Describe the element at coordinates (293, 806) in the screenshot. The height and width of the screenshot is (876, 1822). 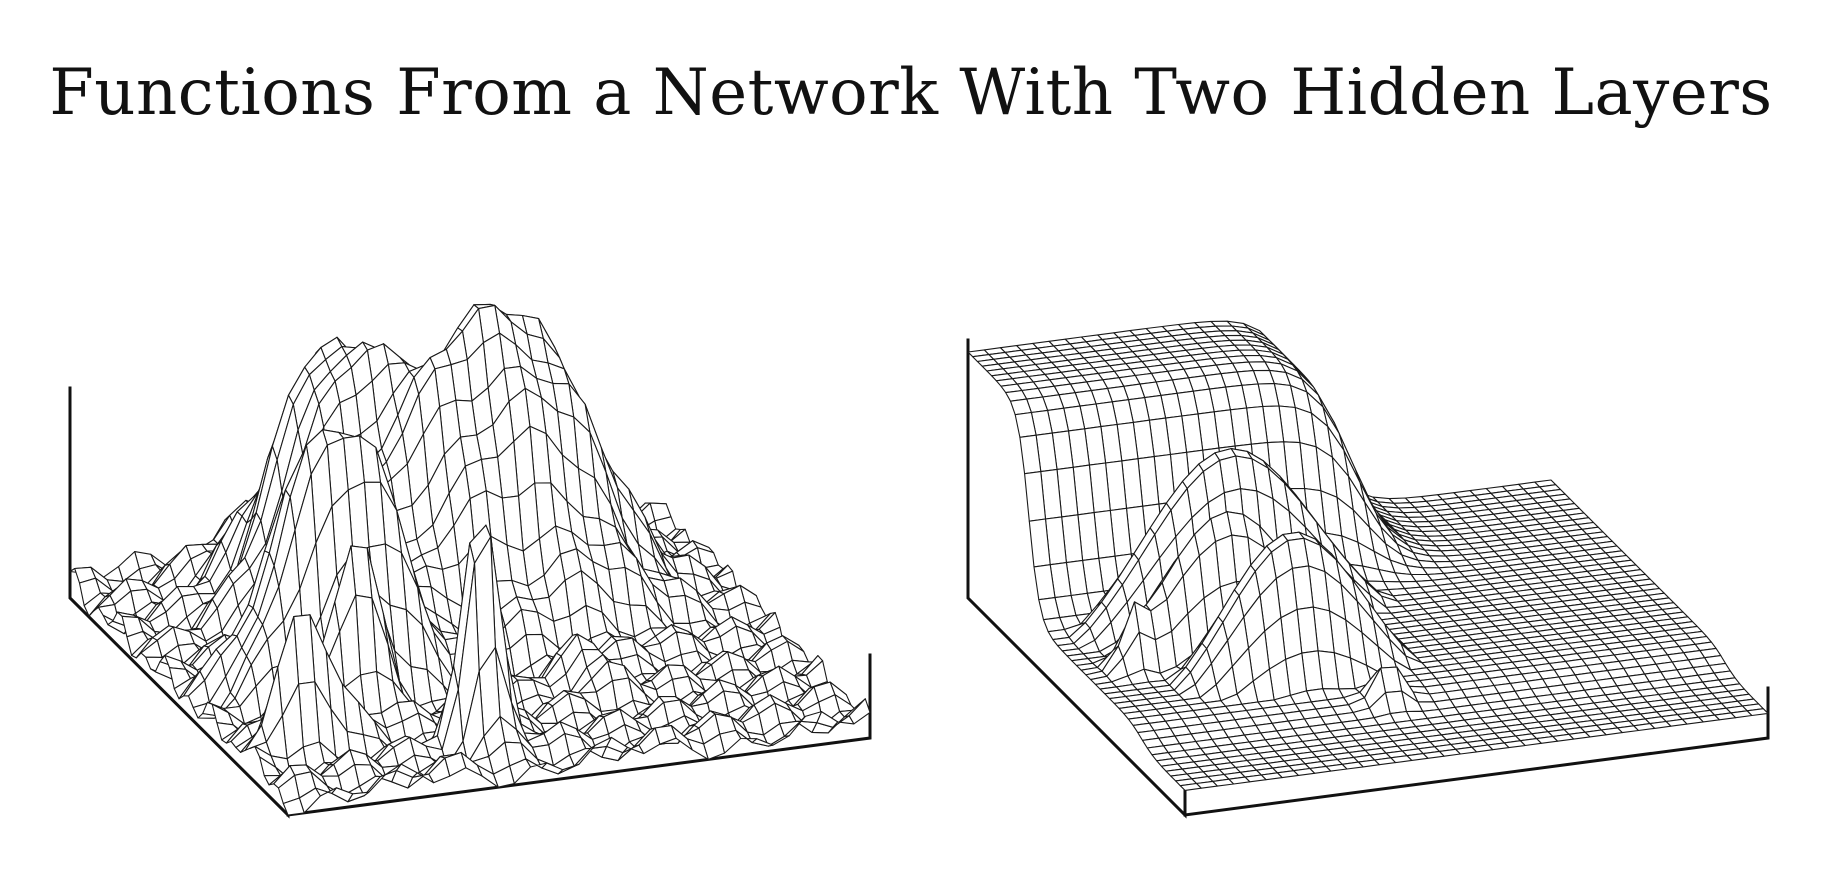
I see `left-mesh-cell` at that location.